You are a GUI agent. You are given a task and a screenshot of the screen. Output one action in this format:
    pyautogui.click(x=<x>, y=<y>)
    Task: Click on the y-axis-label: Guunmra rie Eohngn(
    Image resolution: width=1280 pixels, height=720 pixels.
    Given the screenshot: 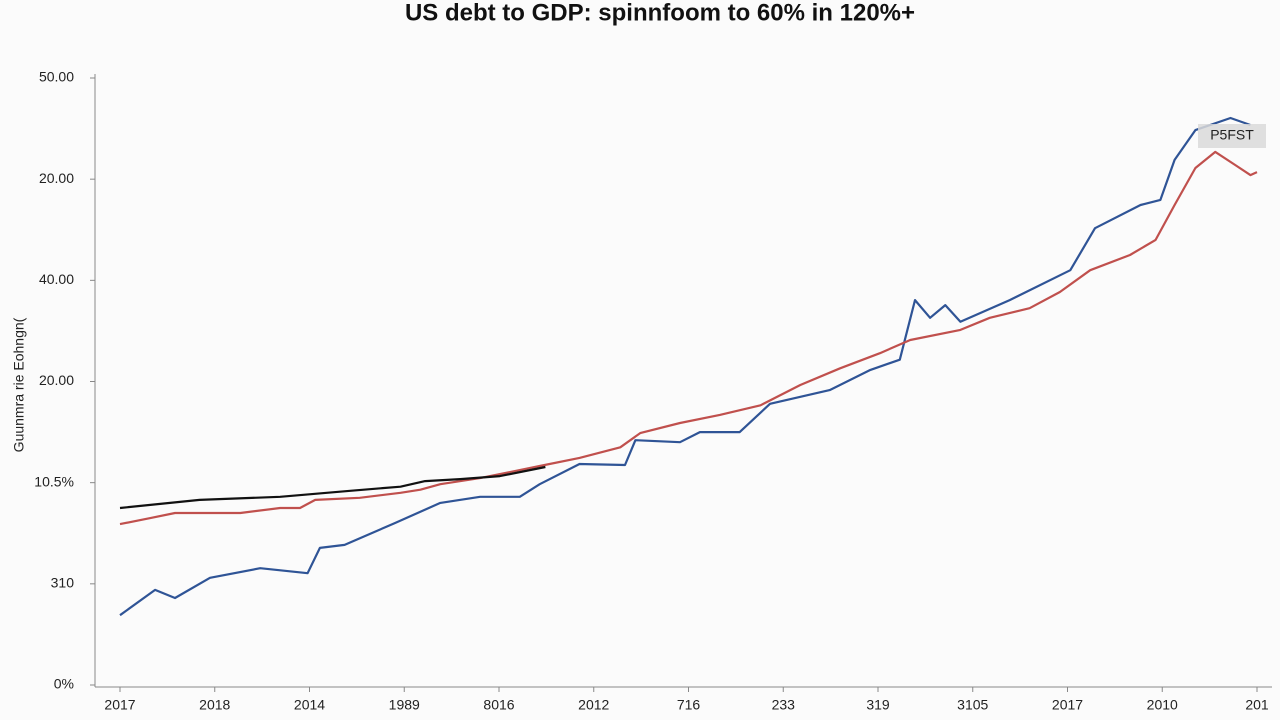 What is the action you would take?
    pyautogui.click(x=19, y=384)
    